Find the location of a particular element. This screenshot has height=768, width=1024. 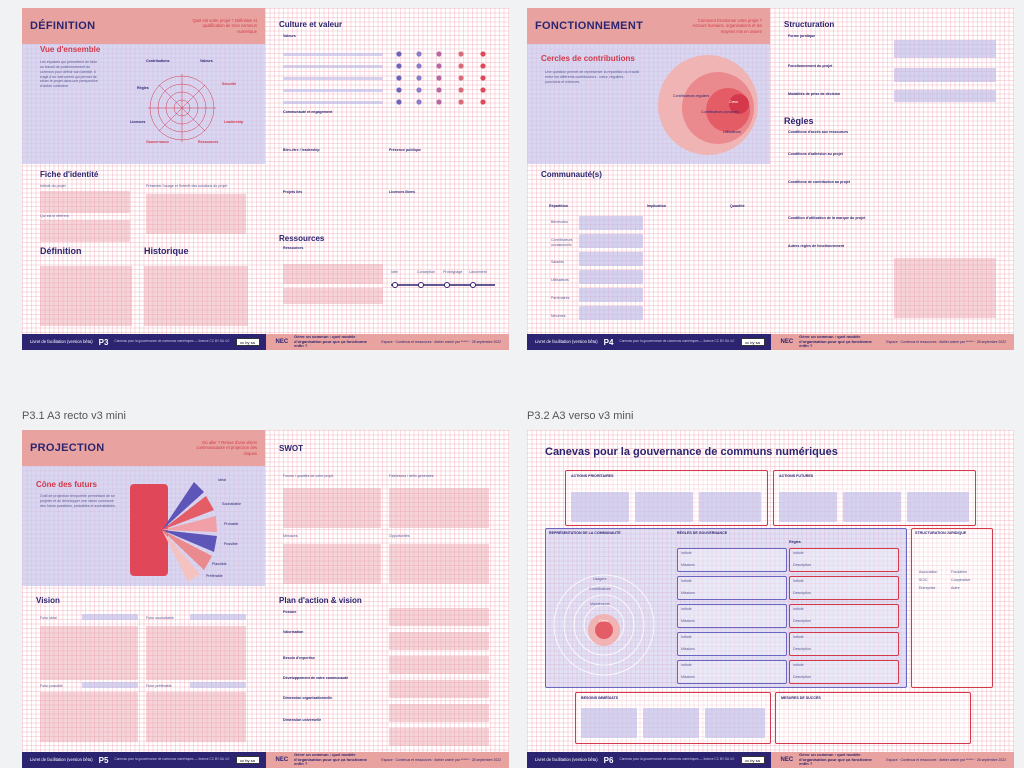

actions-prio-title: ACTIONS PRIORITAIRES is located at coordinates (592, 476).